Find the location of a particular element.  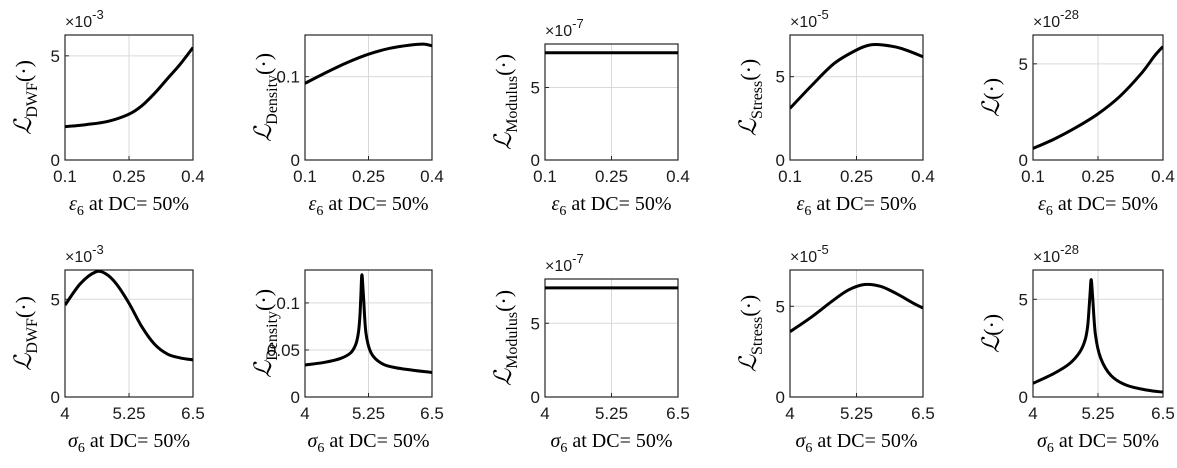

subplot-p9: 4 5.25 6.5 0 5 ×10⁻⁵ σ6 at DC= 50% ℒStress(·) is located at coordinates (835, 349).